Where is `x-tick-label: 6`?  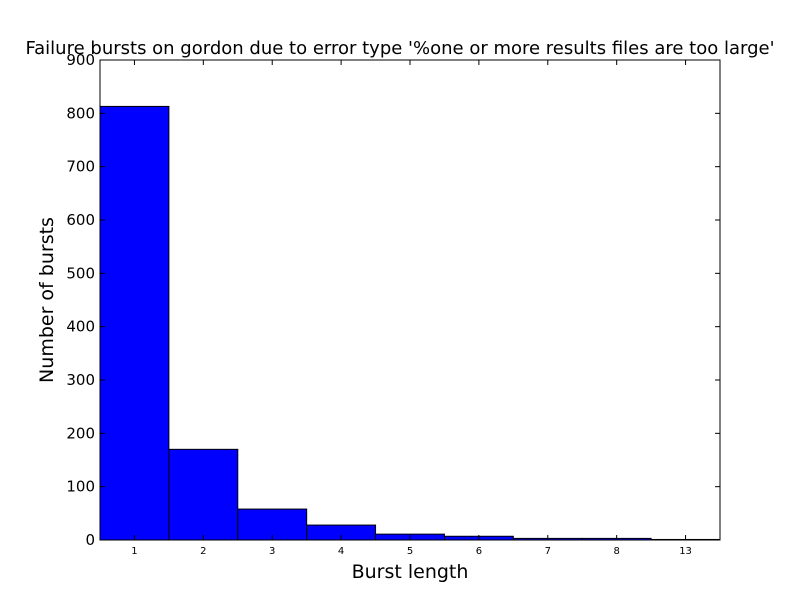 x-tick-label: 6 is located at coordinates (479, 551).